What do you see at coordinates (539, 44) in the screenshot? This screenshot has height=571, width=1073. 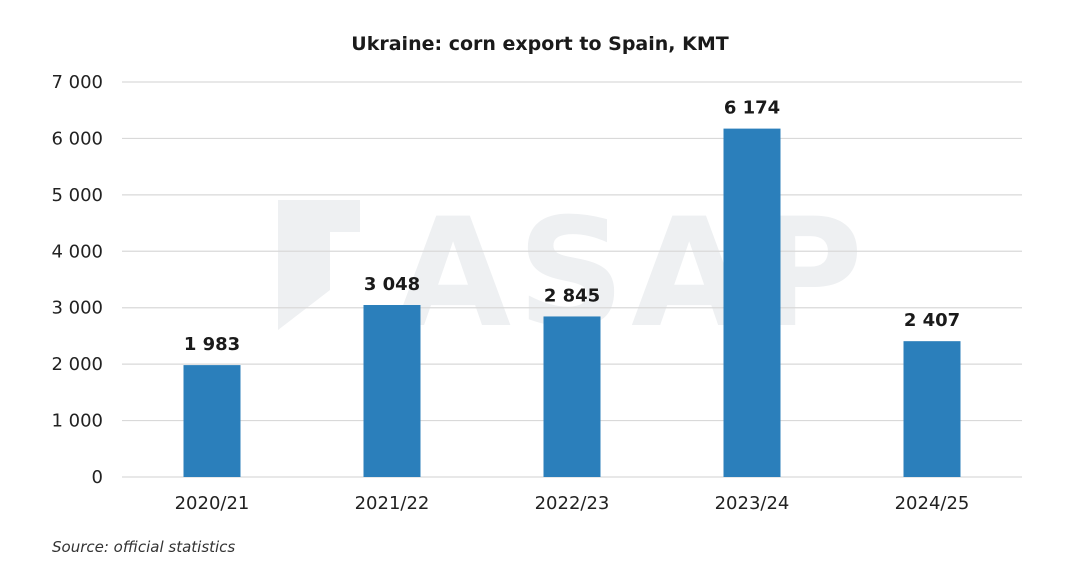 I see `chart-title: Ukraine: corn export to Spain, KMT` at bounding box center [539, 44].